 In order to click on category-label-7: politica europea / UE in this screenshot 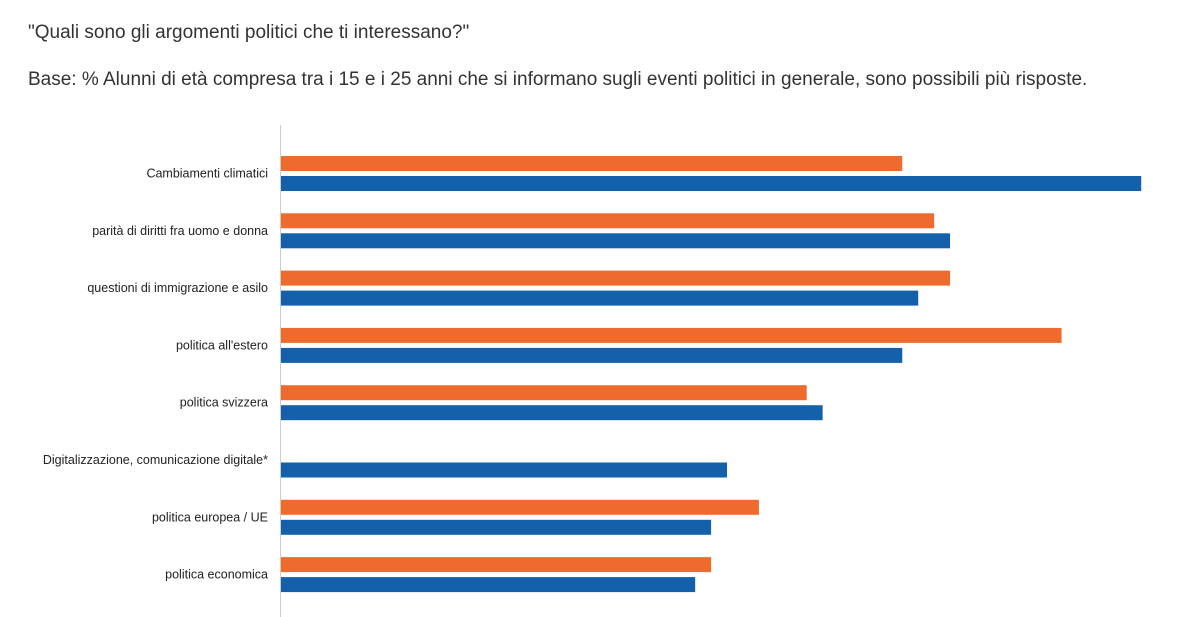, I will do `click(210, 517)`.